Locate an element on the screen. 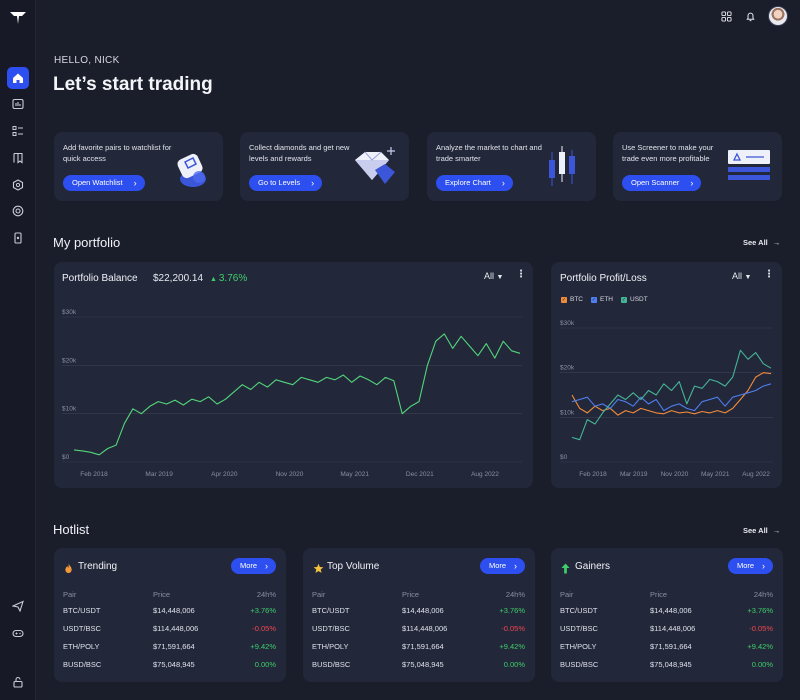  pair-cell: ETH/POLY is located at coordinates (81, 646).